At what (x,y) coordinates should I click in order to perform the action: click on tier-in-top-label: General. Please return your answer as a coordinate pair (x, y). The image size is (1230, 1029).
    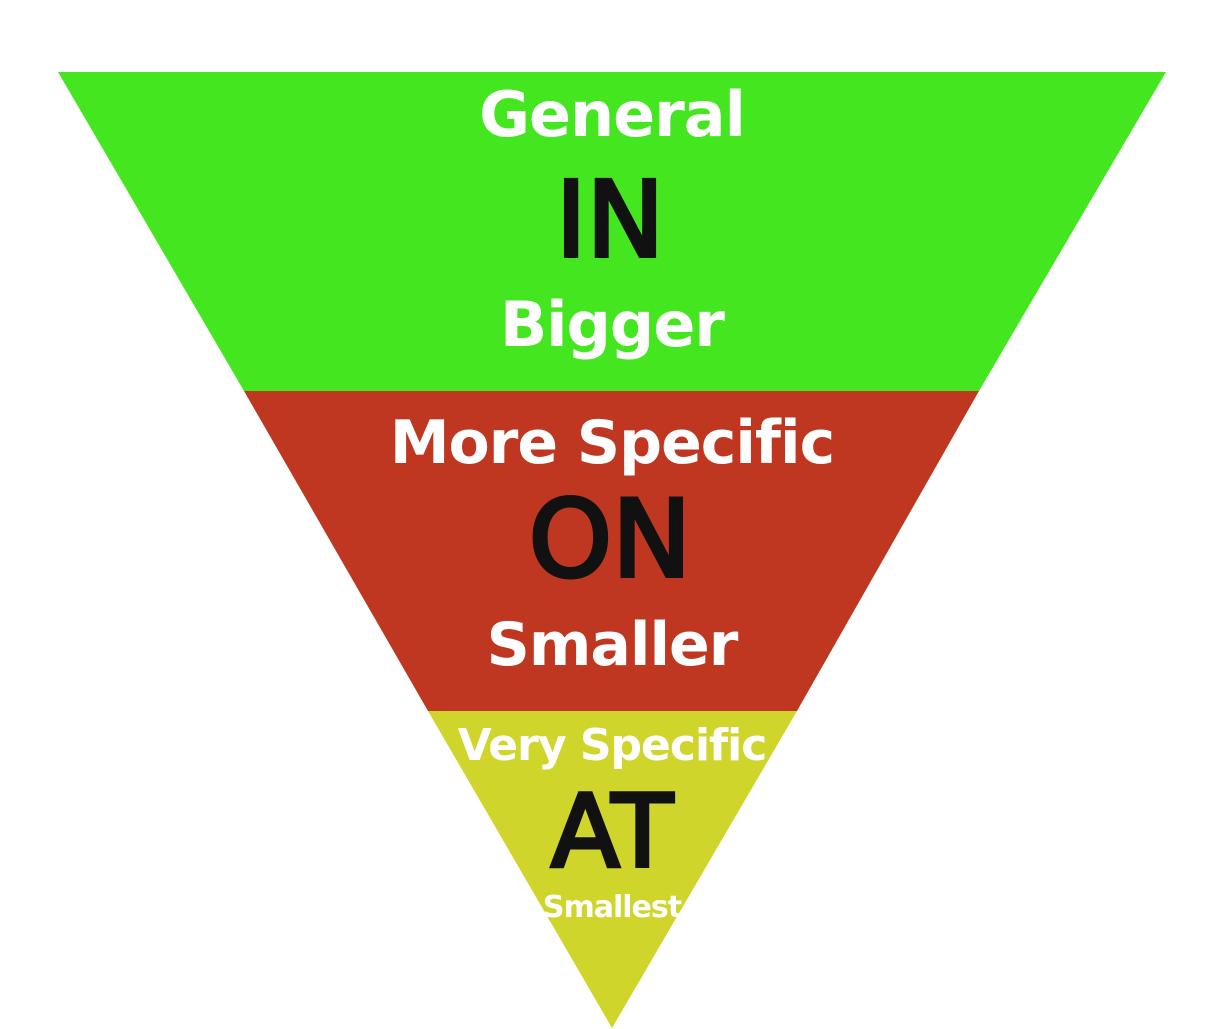
    Looking at the image, I should click on (612, 114).